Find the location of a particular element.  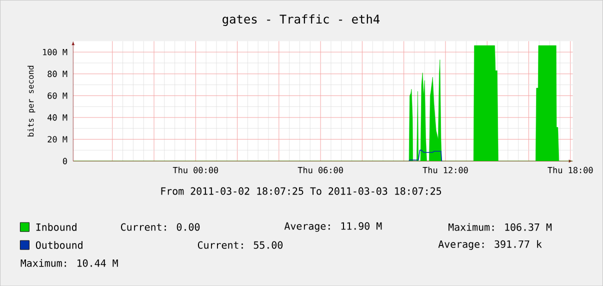

text: From 2011-03-02 18:07:25 To 2011-03-03 18:07:25 is located at coordinates (301, 191).